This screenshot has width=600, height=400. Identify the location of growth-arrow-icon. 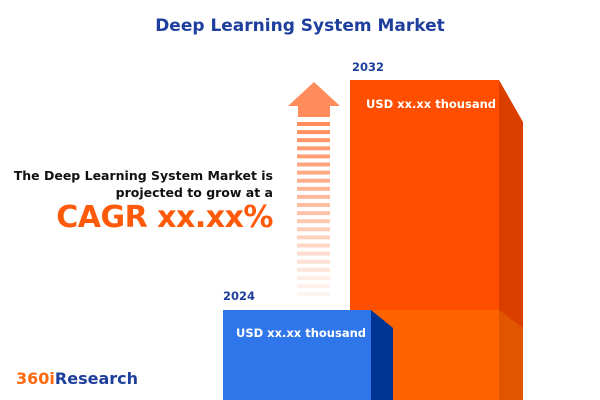
(314, 189).